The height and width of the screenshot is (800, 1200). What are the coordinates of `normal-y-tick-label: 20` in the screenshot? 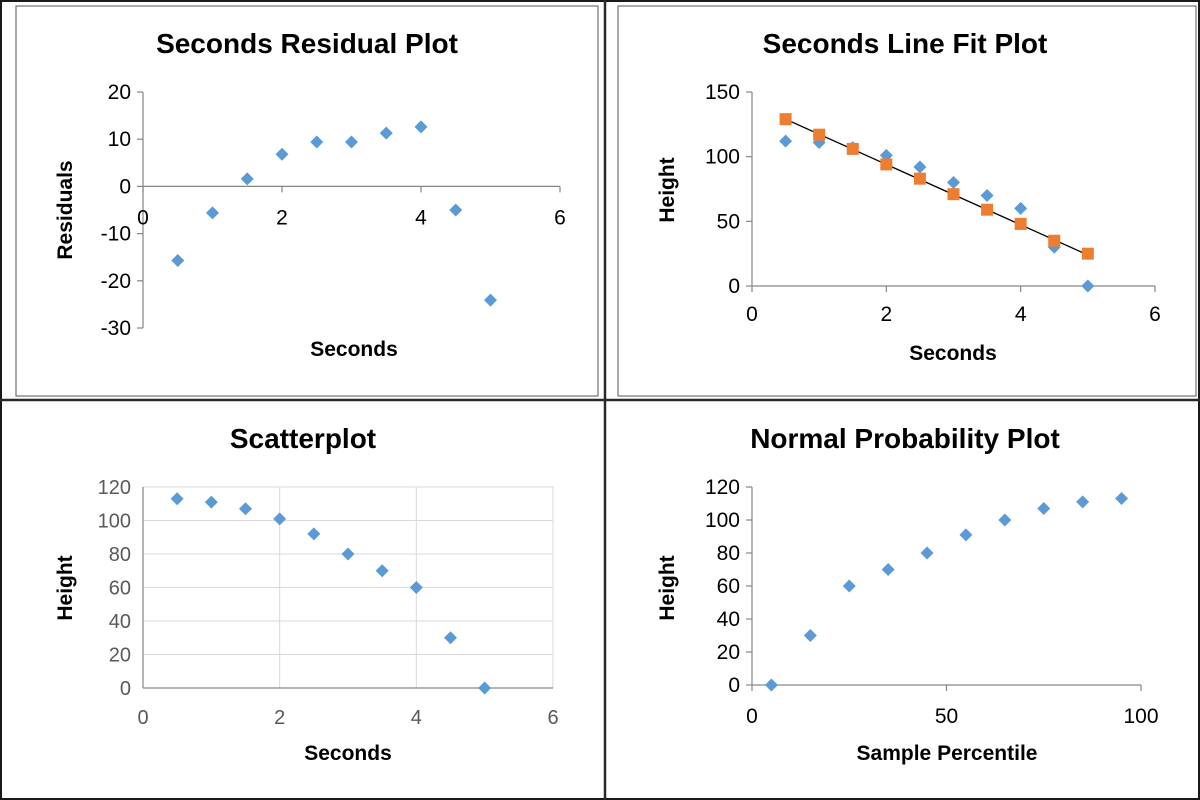 It's located at (728, 652).